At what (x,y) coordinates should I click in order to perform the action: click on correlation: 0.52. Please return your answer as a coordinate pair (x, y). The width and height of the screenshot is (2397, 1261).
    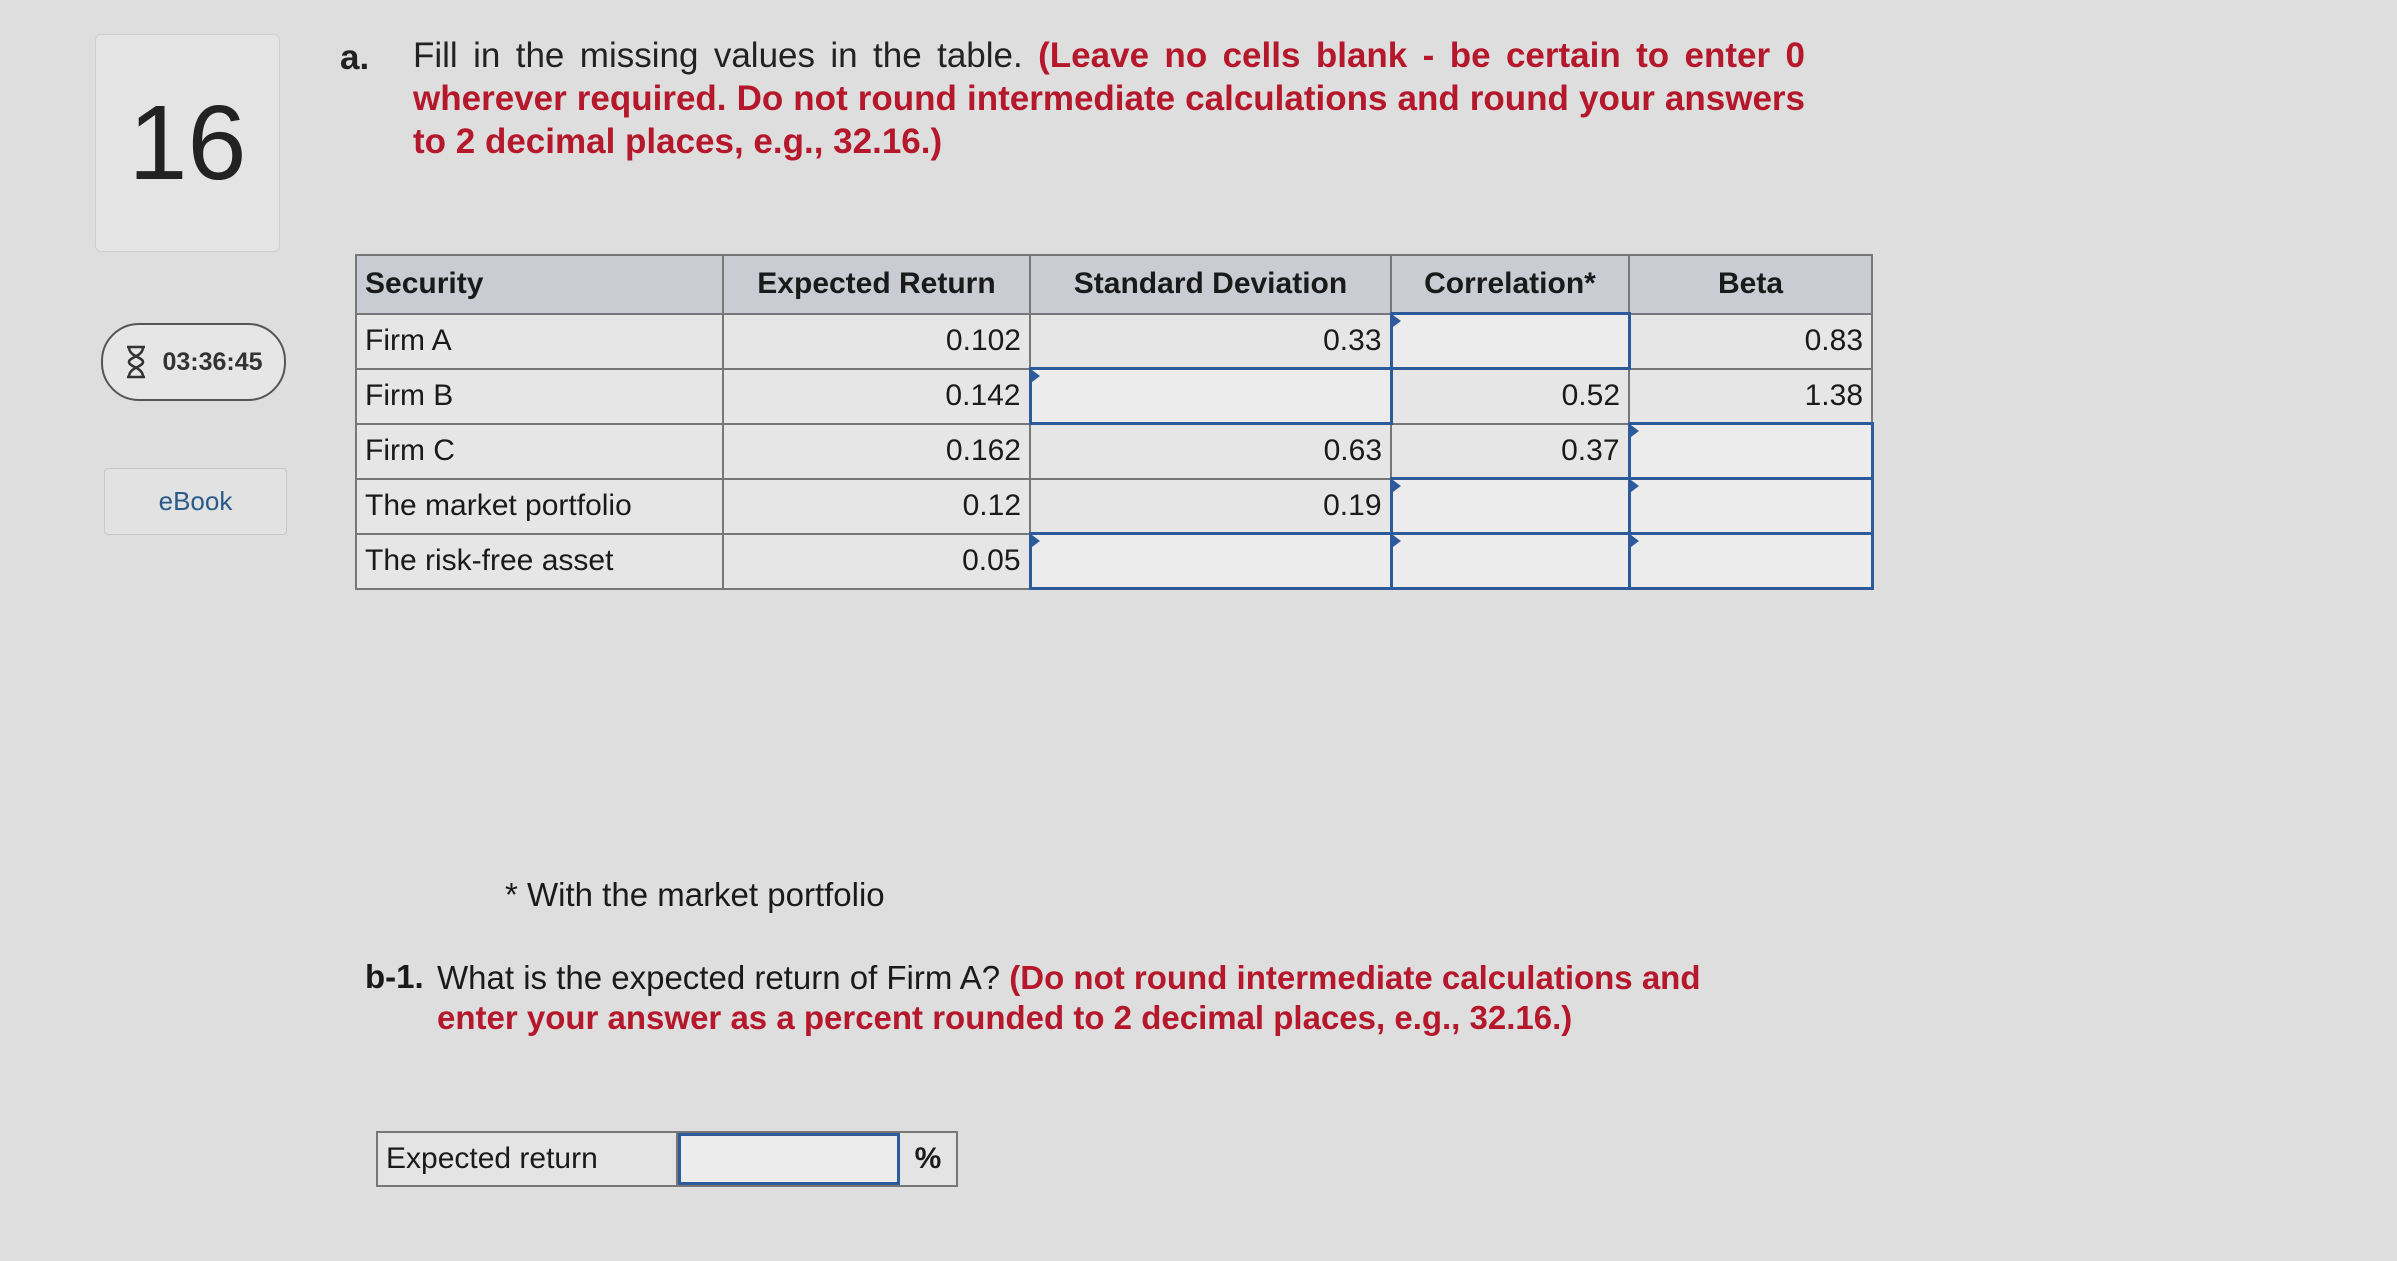
    Looking at the image, I should click on (1510, 396).